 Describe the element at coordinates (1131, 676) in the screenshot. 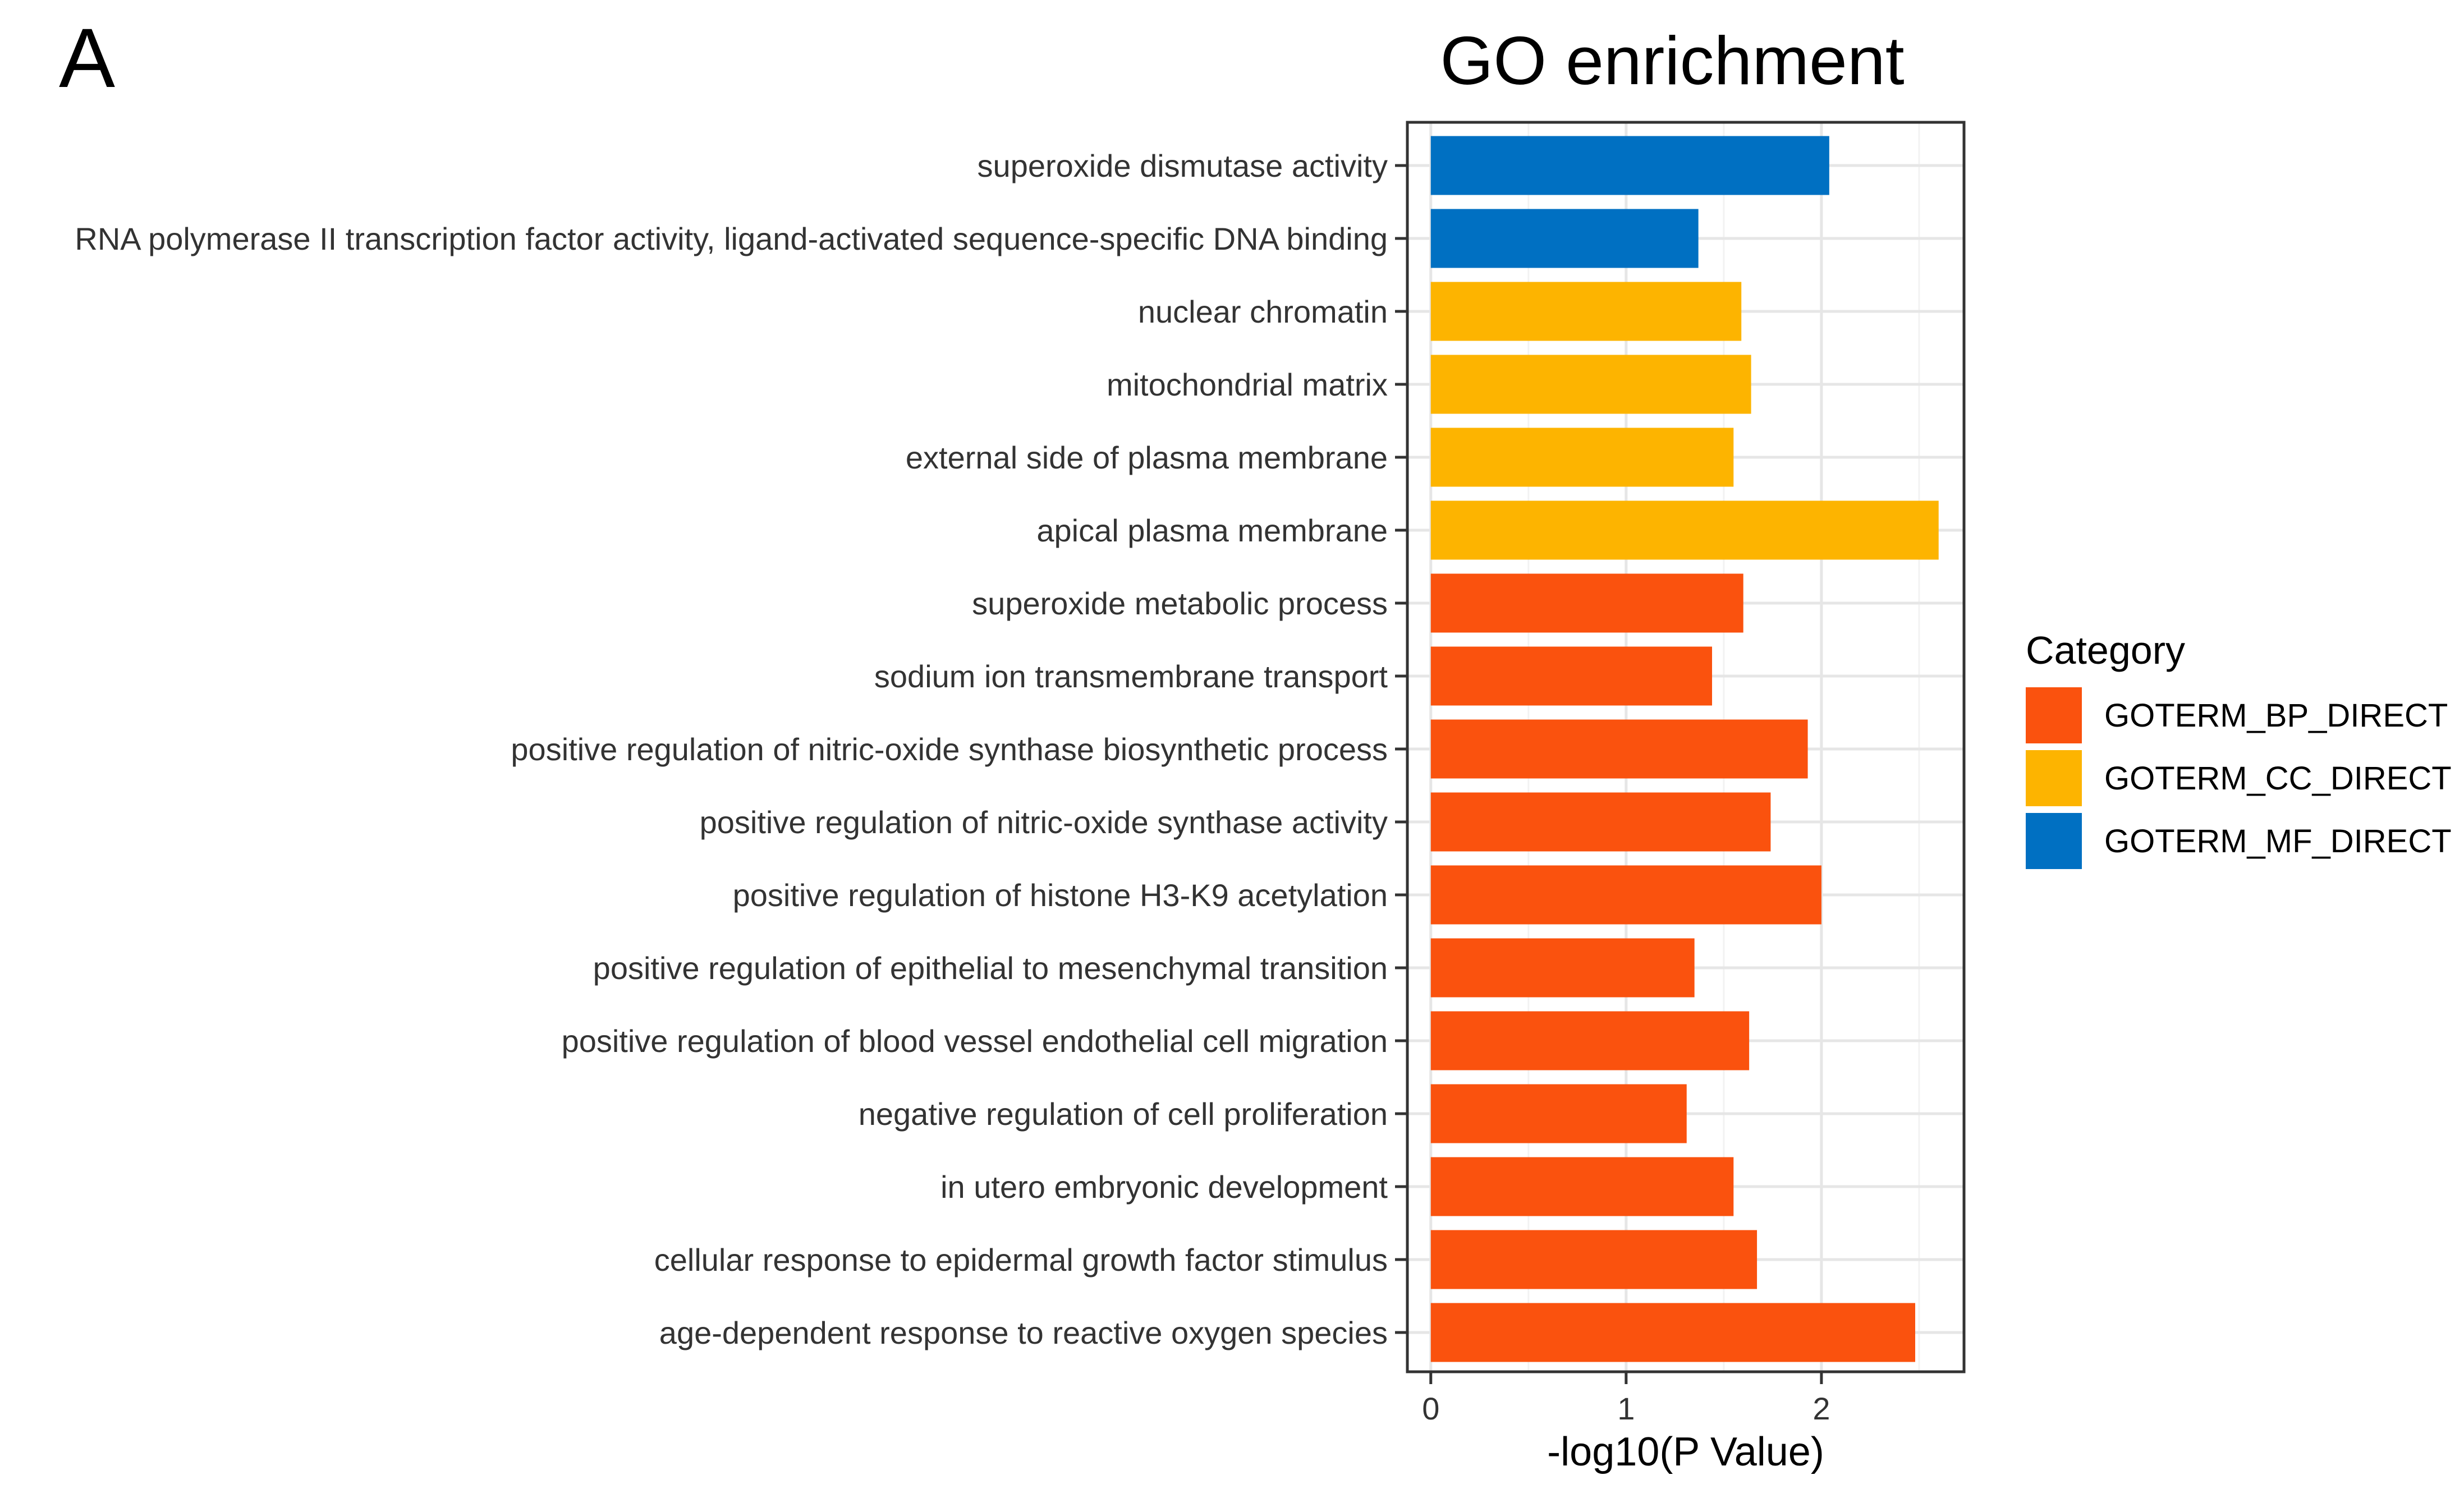

I see `y-tick-label: sodium ion transmembrane transport` at that location.